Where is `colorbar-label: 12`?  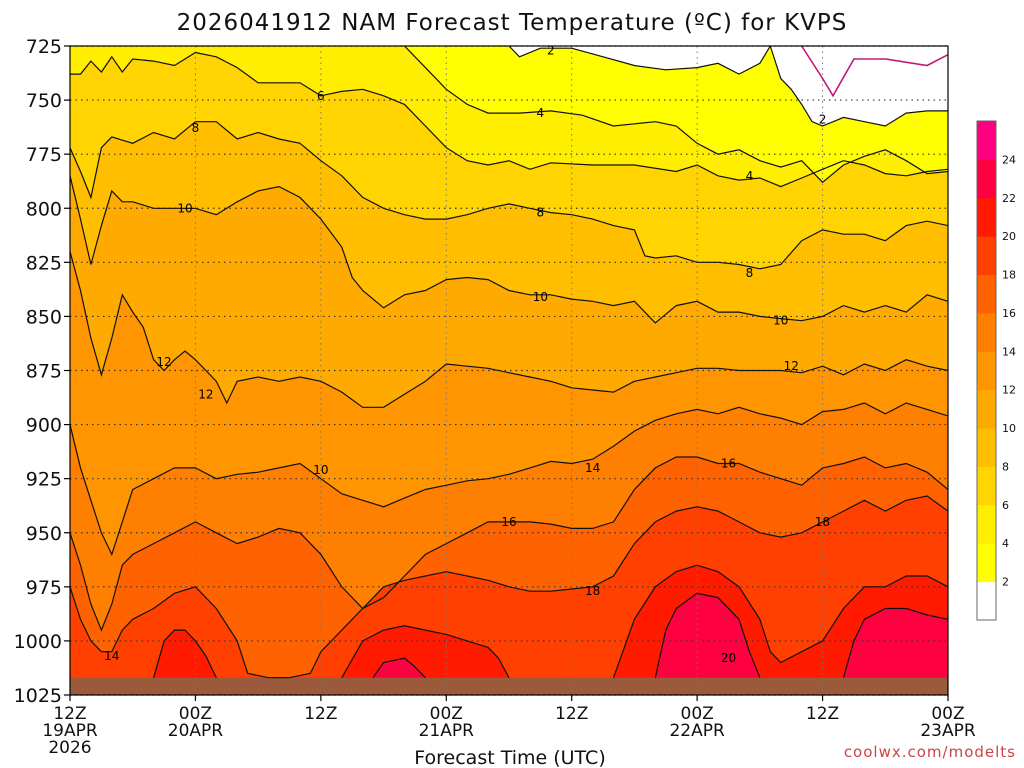
colorbar-label: 12 is located at coordinates (1009, 390).